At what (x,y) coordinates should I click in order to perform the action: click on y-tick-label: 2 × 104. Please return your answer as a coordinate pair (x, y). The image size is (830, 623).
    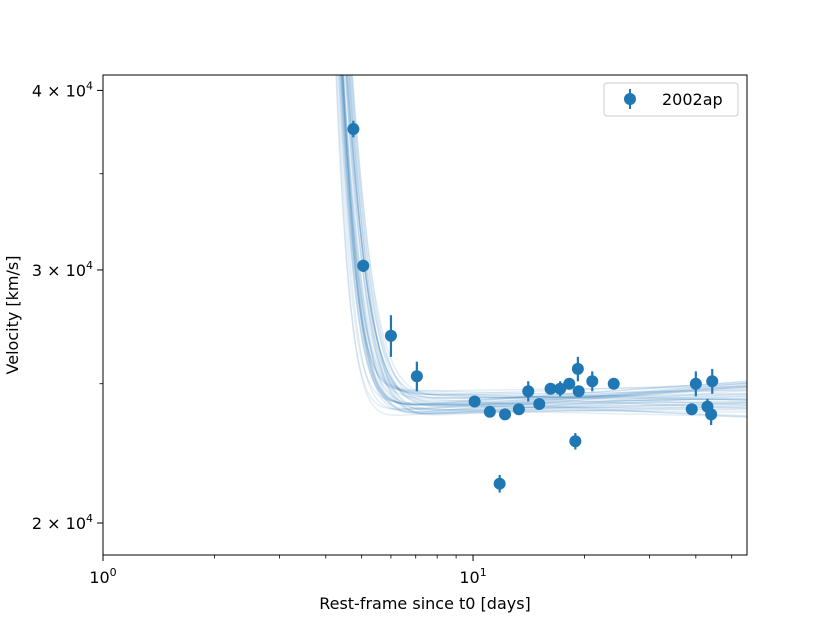
    Looking at the image, I should click on (62, 522).